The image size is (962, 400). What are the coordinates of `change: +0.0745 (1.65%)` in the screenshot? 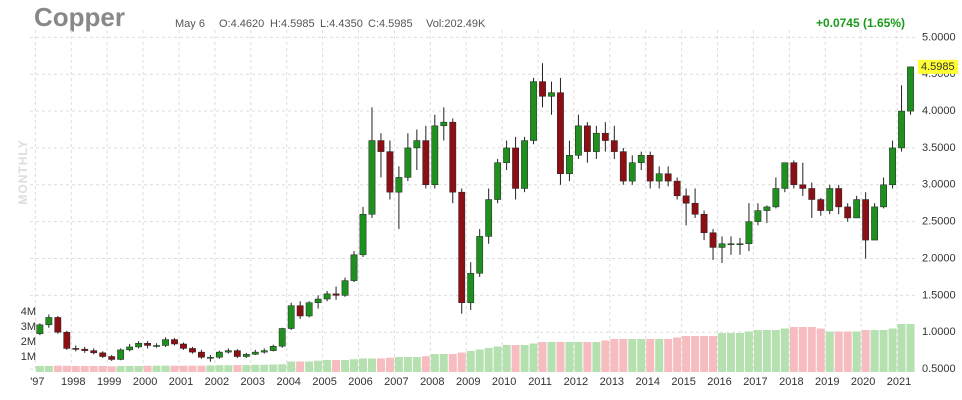 It's located at (860, 23).